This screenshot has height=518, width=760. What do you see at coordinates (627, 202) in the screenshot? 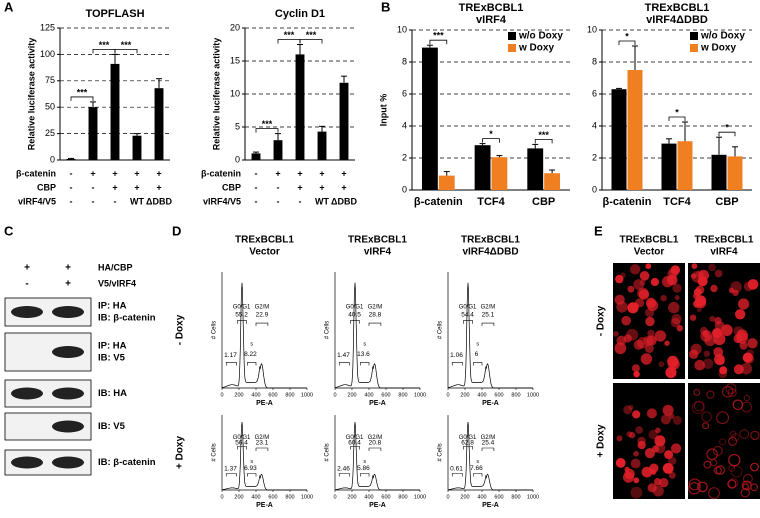
I see `x-tick-label: β-catenin` at bounding box center [627, 202].